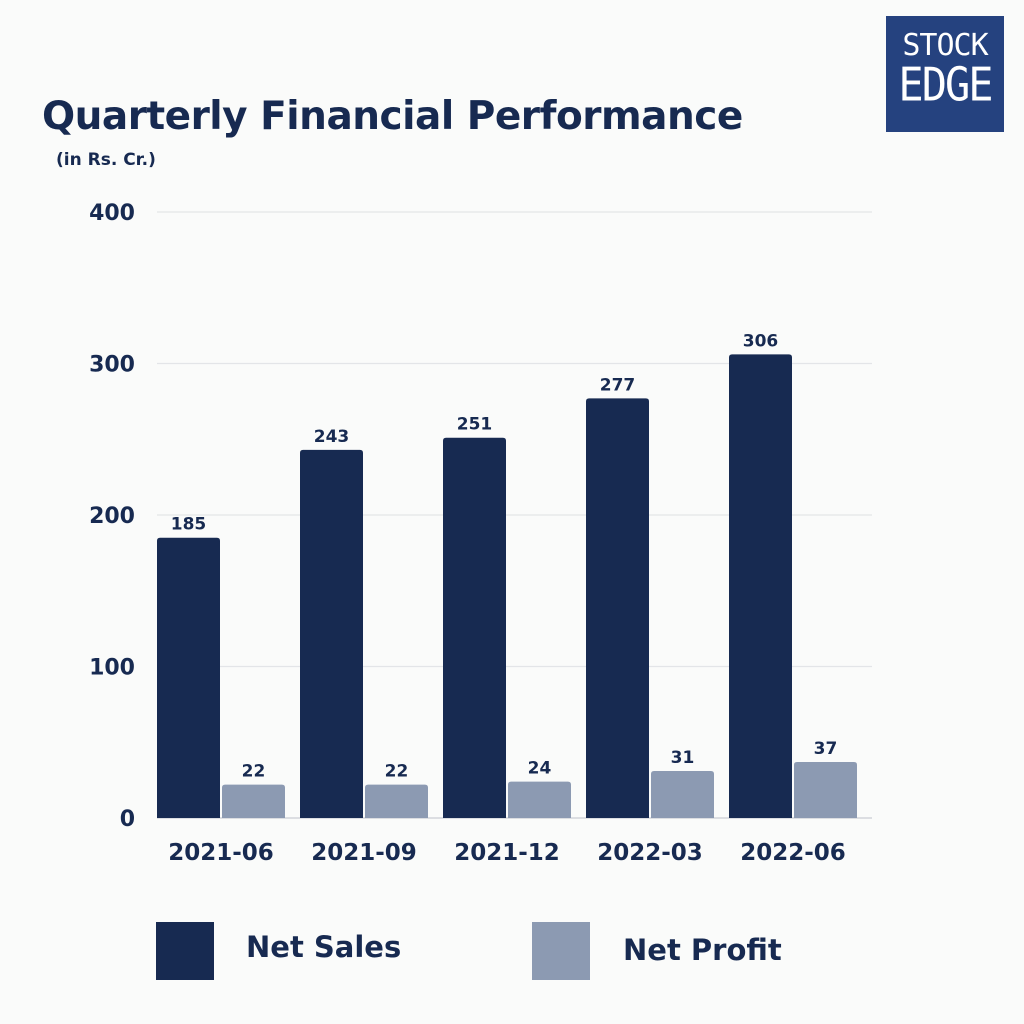 The image size is (1024, 1024). What do you see at coordinates (683, 758) in the screenshot?
I see `data-label-net-profit: 31` at bounding box center [683, 758].